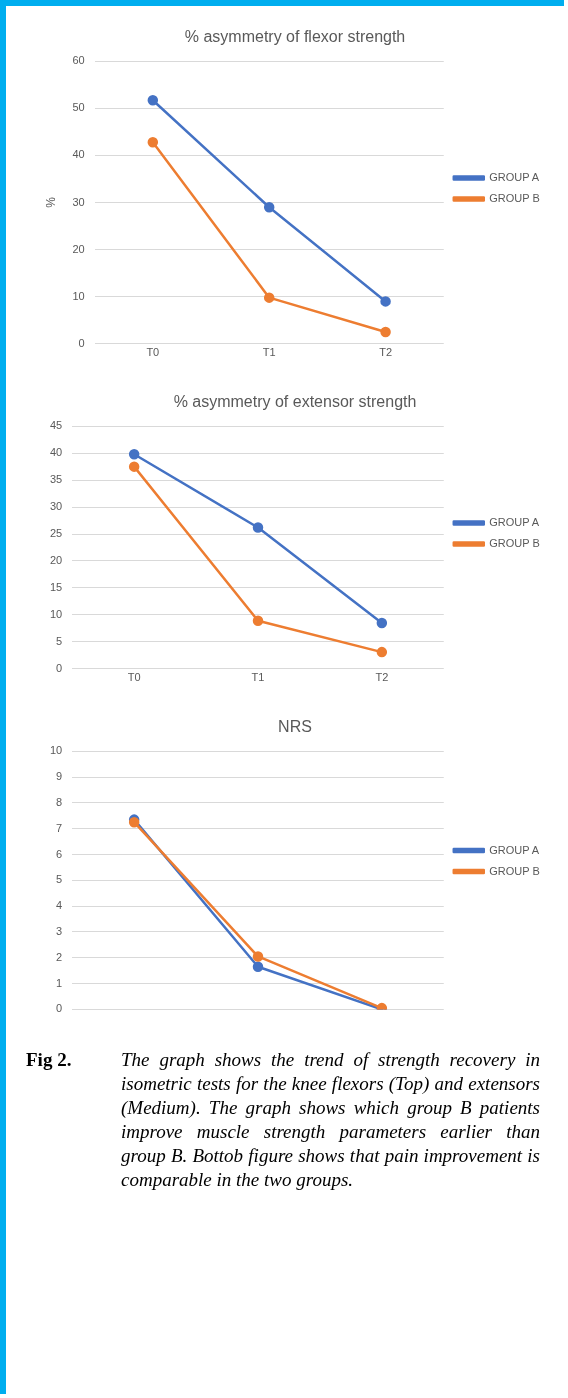 This screenshot has width=568, height=1398. Describe the element at coordinates (295, 402) in the screenshot. I see `chart-title: % asymmetry of extensor strength` at that location.